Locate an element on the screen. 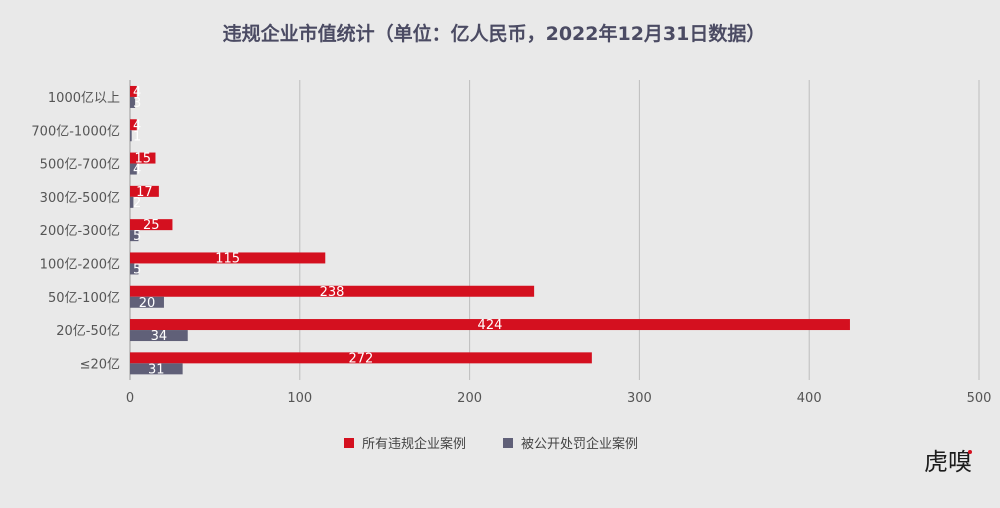 This screenshot has height=508, width=1000. x-tick-label: 300 is located at coordinates (639, 398).